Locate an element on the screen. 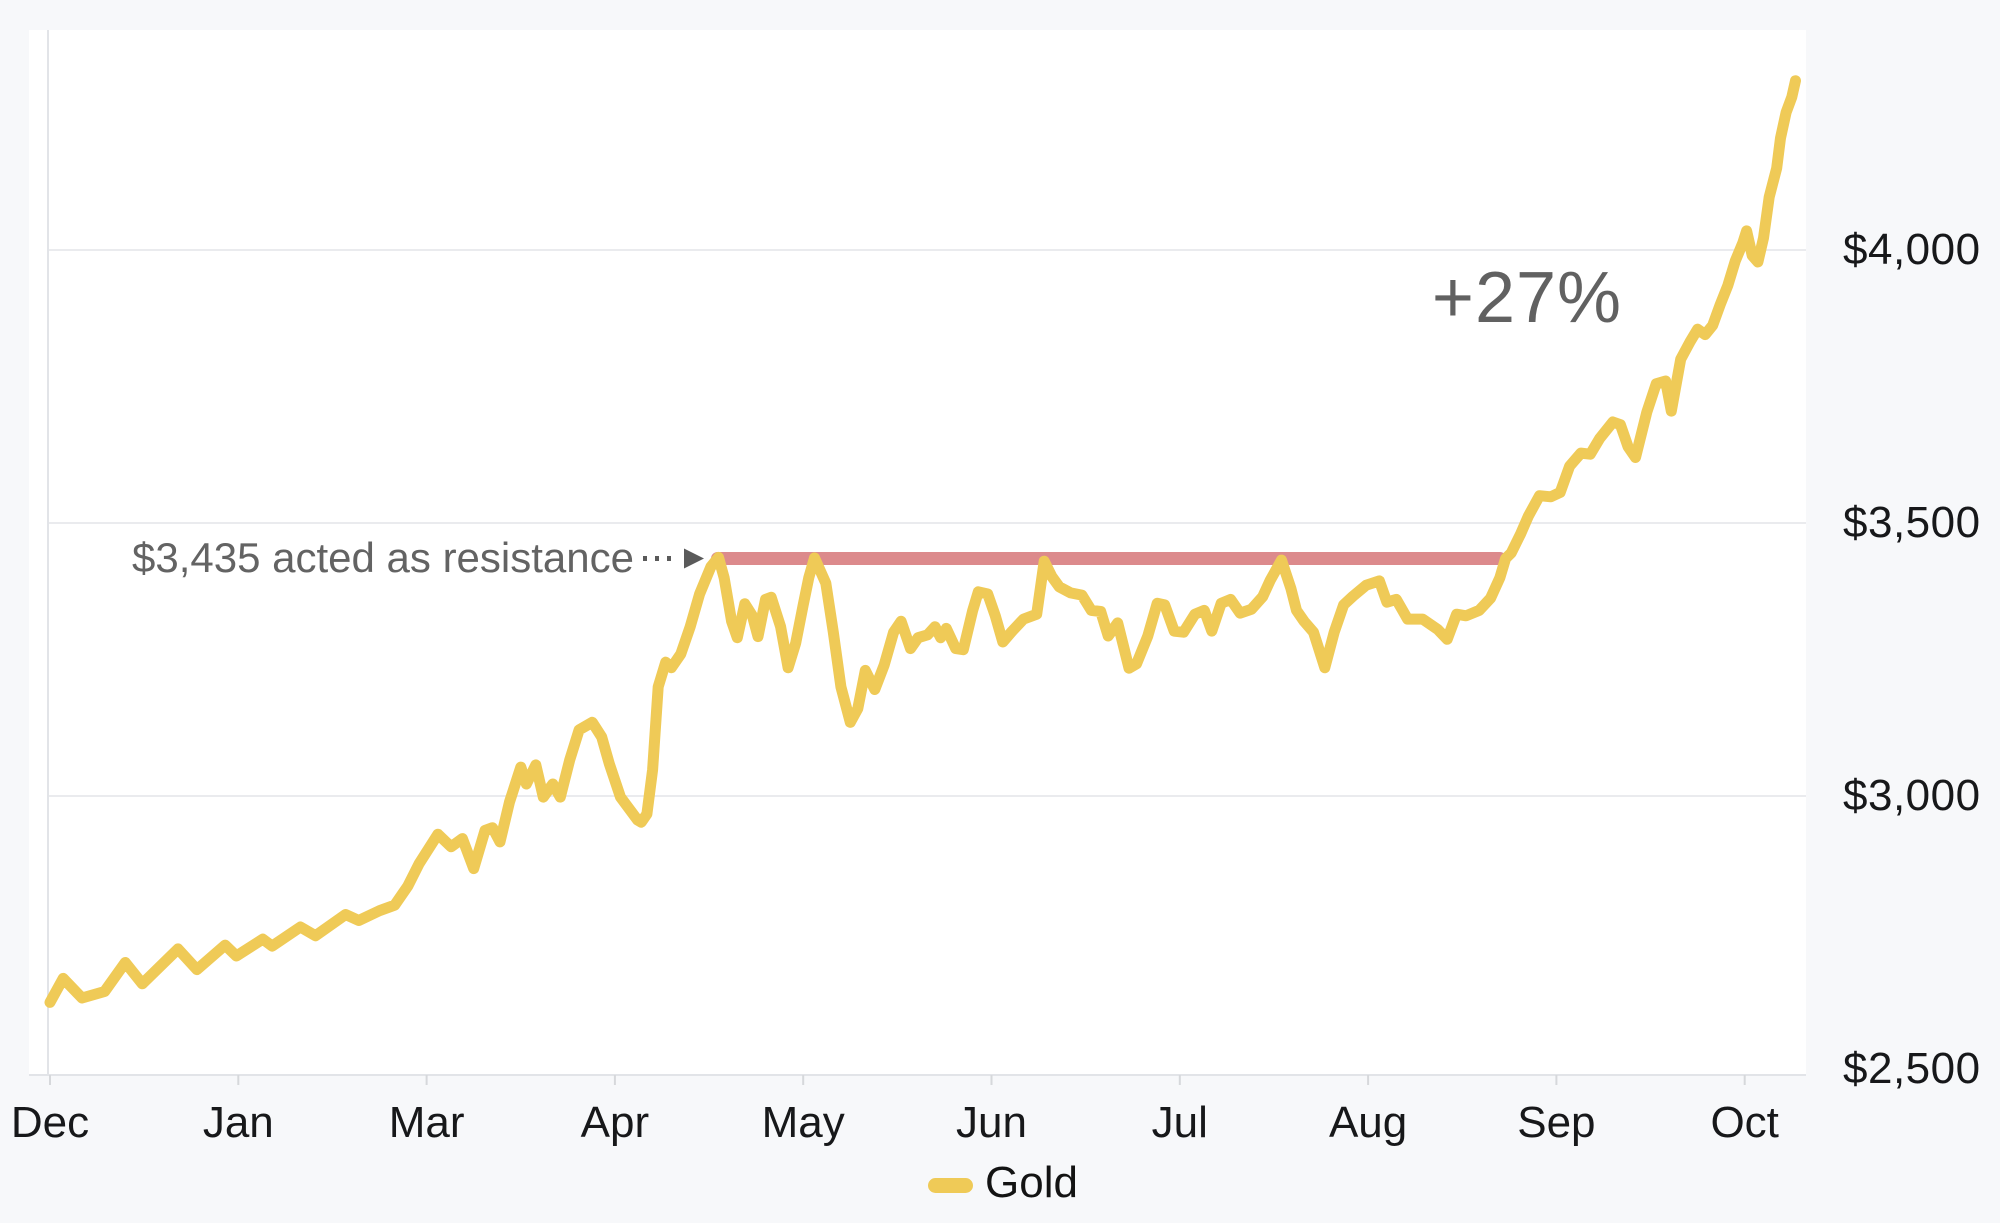 This screenshot has height=1223, width=2000. legend-label: Gold is located at coordinates (1031, 1182).